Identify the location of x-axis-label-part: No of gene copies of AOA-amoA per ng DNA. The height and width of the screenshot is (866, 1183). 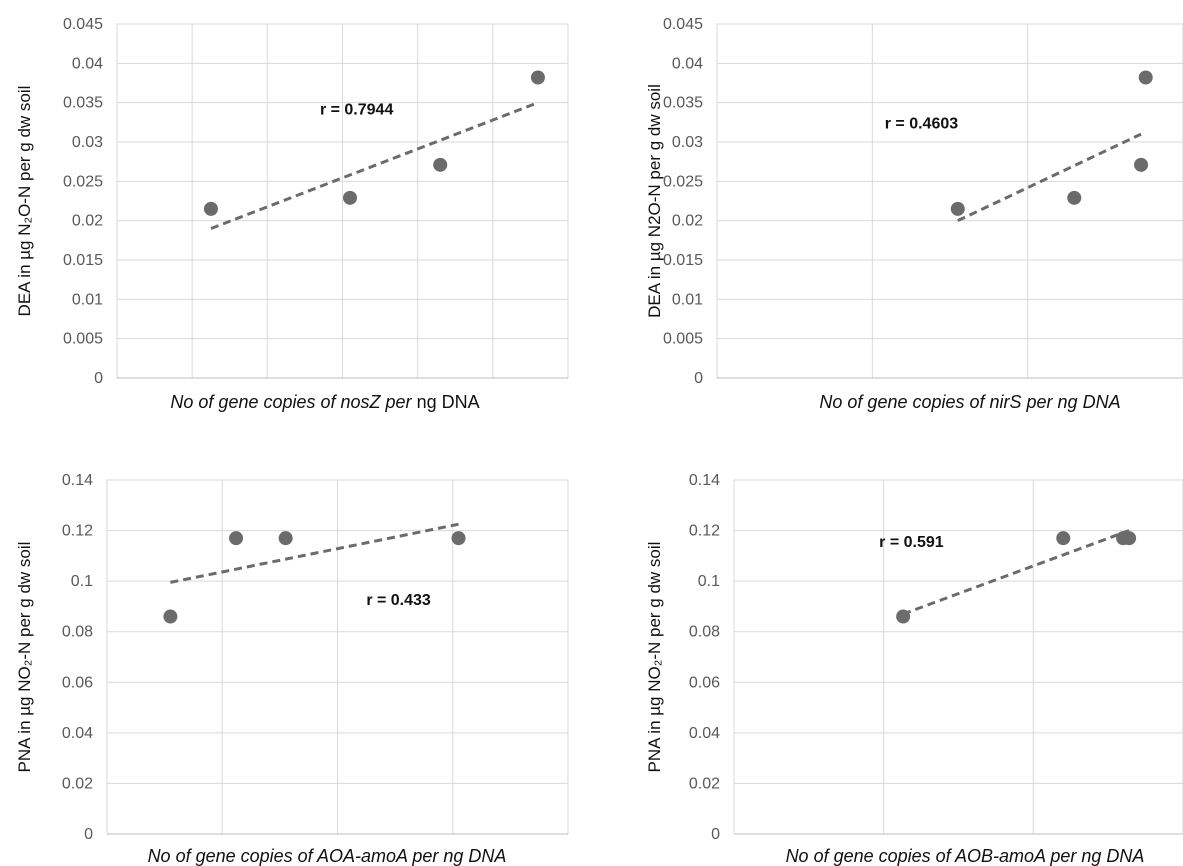
(327, 856).